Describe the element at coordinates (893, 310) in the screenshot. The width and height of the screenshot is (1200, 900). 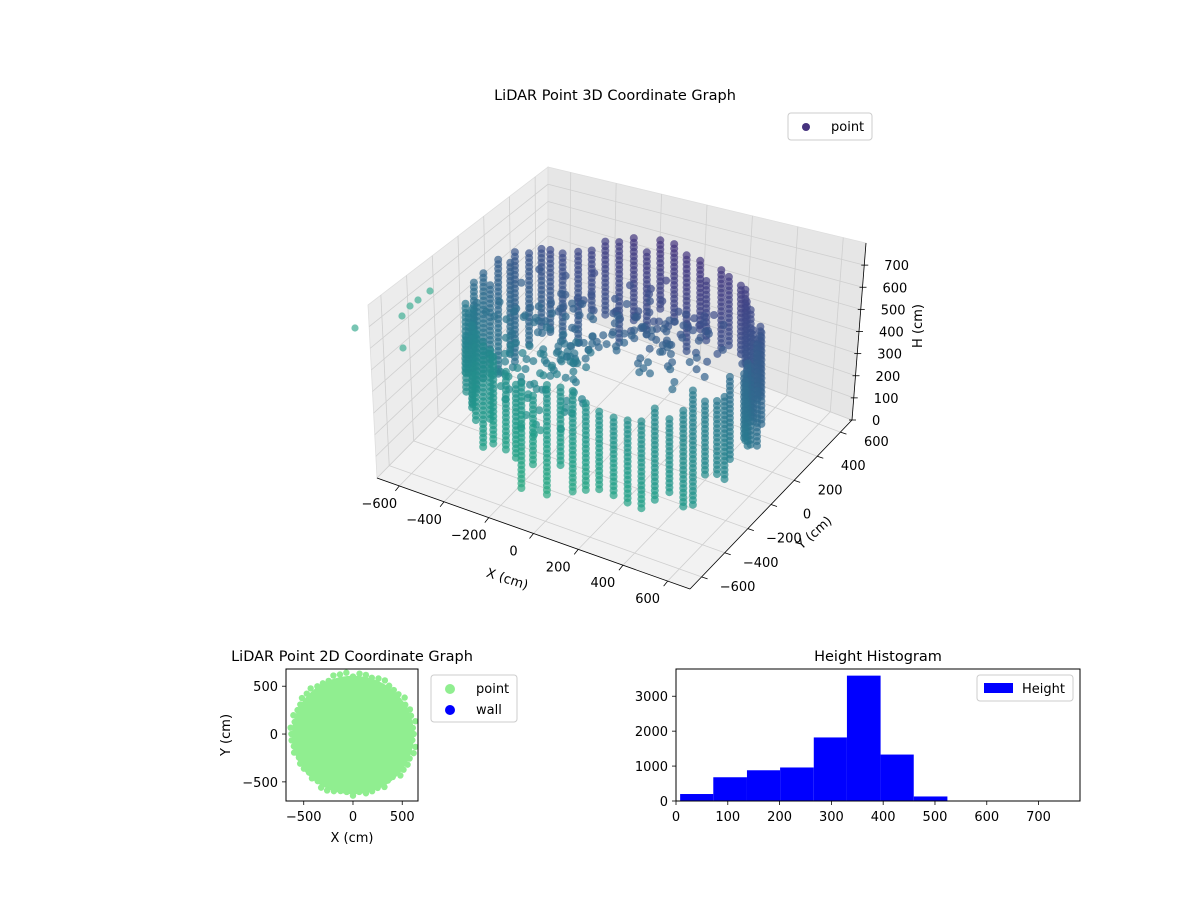
I see `z-tick-label: 500` at that location.